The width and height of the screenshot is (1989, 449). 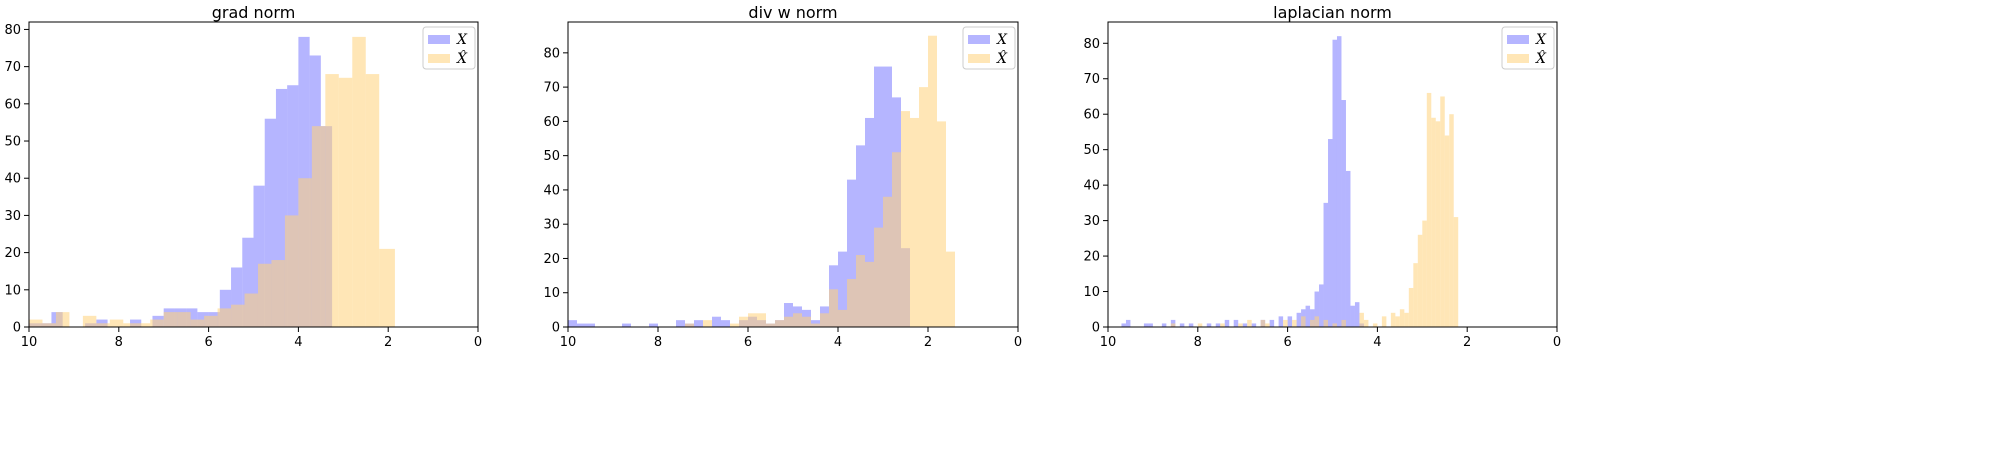 I want to click on y-tick-label: 0, so click(x=17, y=328).